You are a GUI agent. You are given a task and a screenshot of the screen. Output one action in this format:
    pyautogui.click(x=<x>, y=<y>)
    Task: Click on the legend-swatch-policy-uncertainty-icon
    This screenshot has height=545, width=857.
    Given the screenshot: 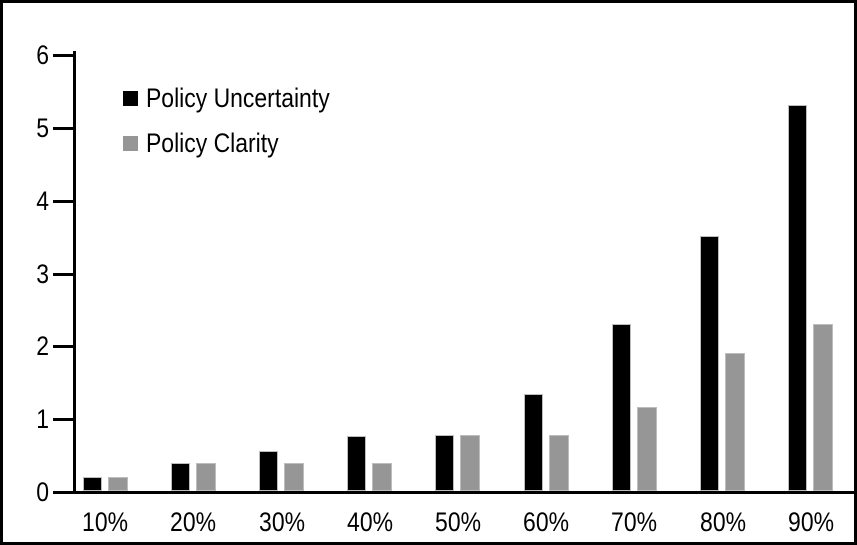 What is the action you would take?
    pyautogui.click(x=130, y=98)
    